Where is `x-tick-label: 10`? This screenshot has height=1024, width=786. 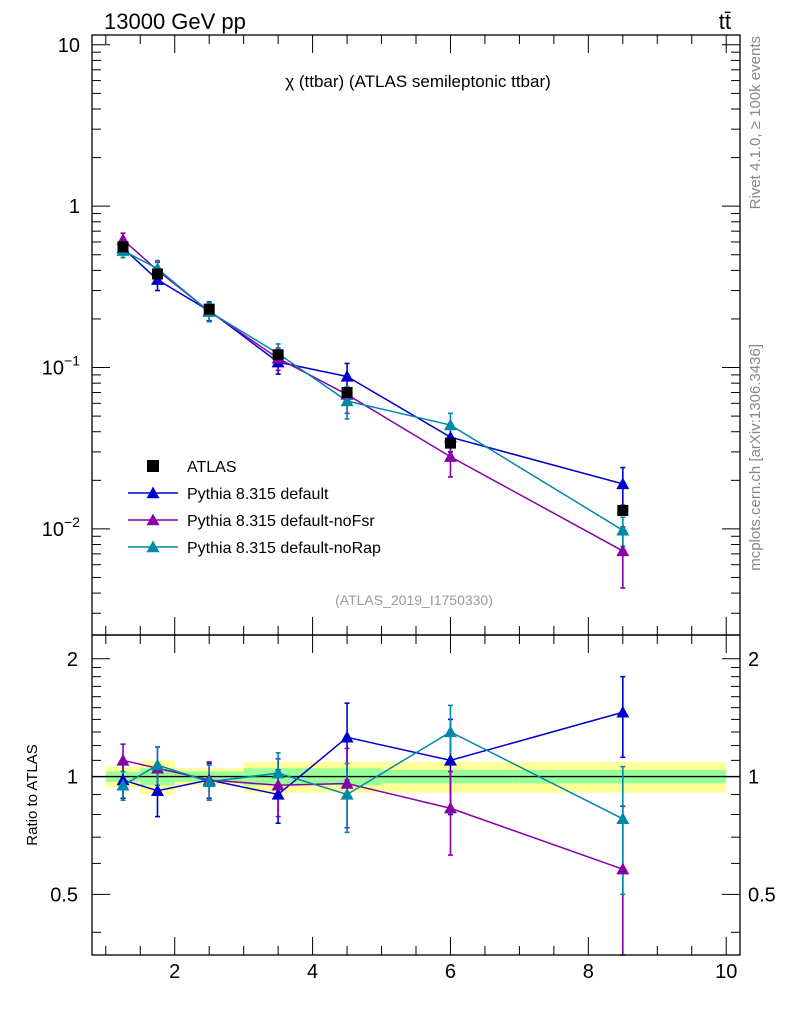 x-tick-label: 10 is located at coordinates (726, 972).